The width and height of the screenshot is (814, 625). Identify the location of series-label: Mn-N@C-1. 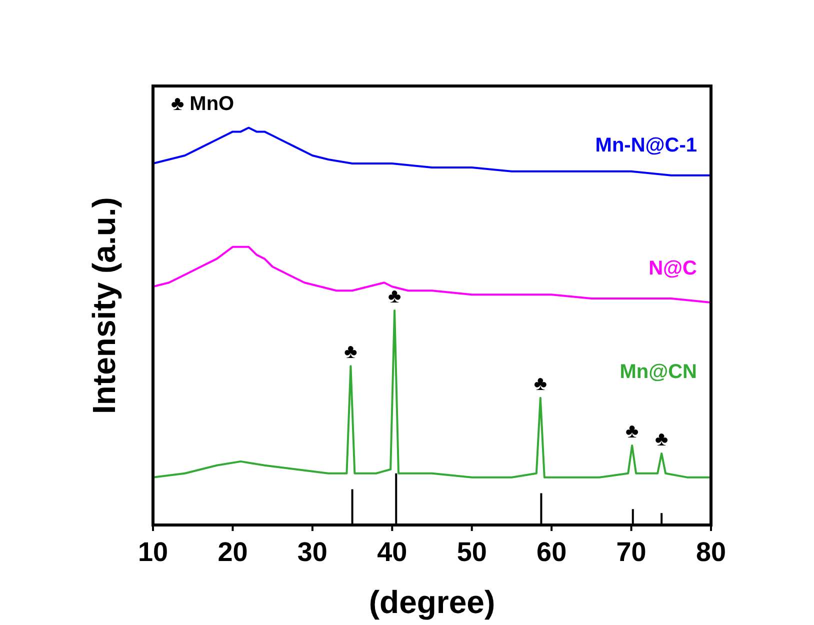
(646, 145).